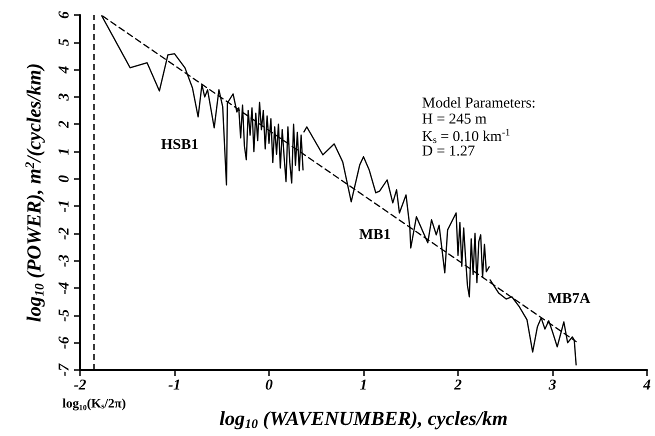 The image size is (655, 436). Describe the element at coordinates (64, 124) in the screenshot. I see `y-tick-label: 2` at that location.